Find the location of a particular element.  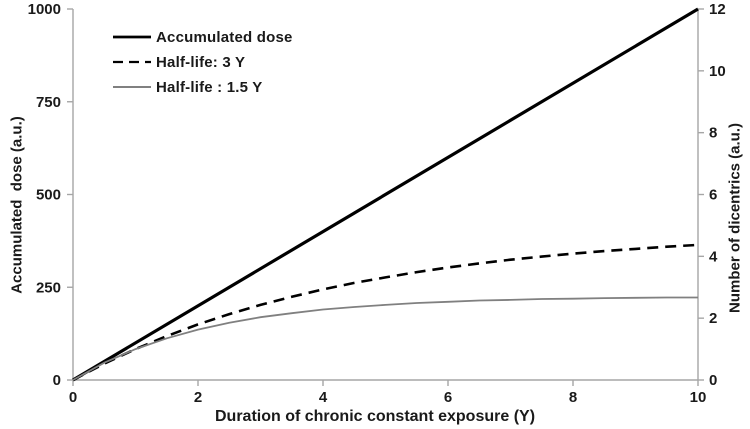

x-axis-tick-label: 8 is located at coordinates (573, 397).